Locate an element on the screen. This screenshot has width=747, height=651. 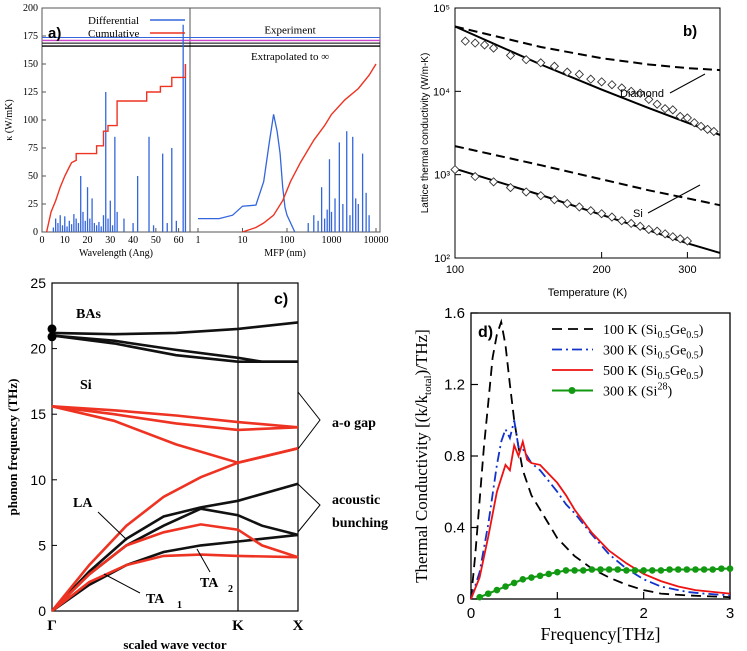
y-tick-label: 15 is located at coordinates (38, 414).